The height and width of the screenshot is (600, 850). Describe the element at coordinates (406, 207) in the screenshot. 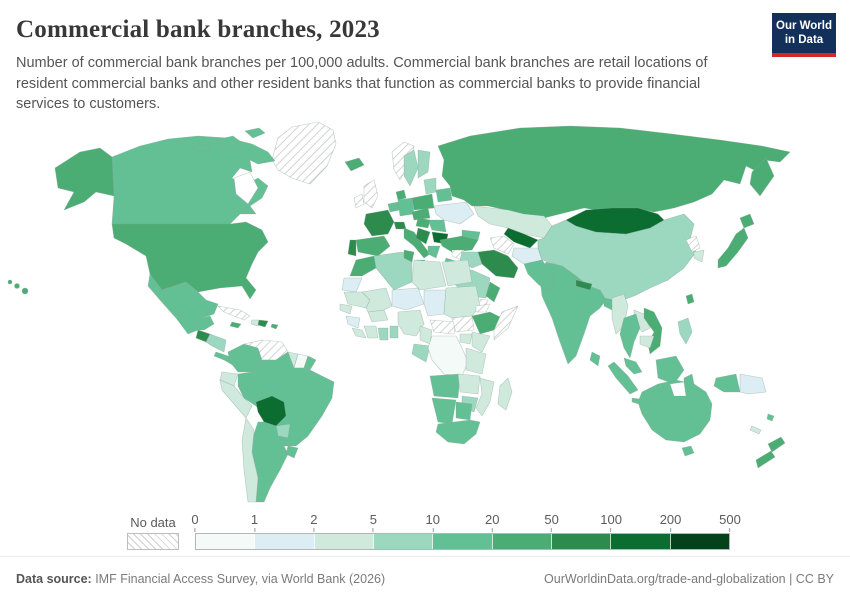

I see `region-germany` at that location.